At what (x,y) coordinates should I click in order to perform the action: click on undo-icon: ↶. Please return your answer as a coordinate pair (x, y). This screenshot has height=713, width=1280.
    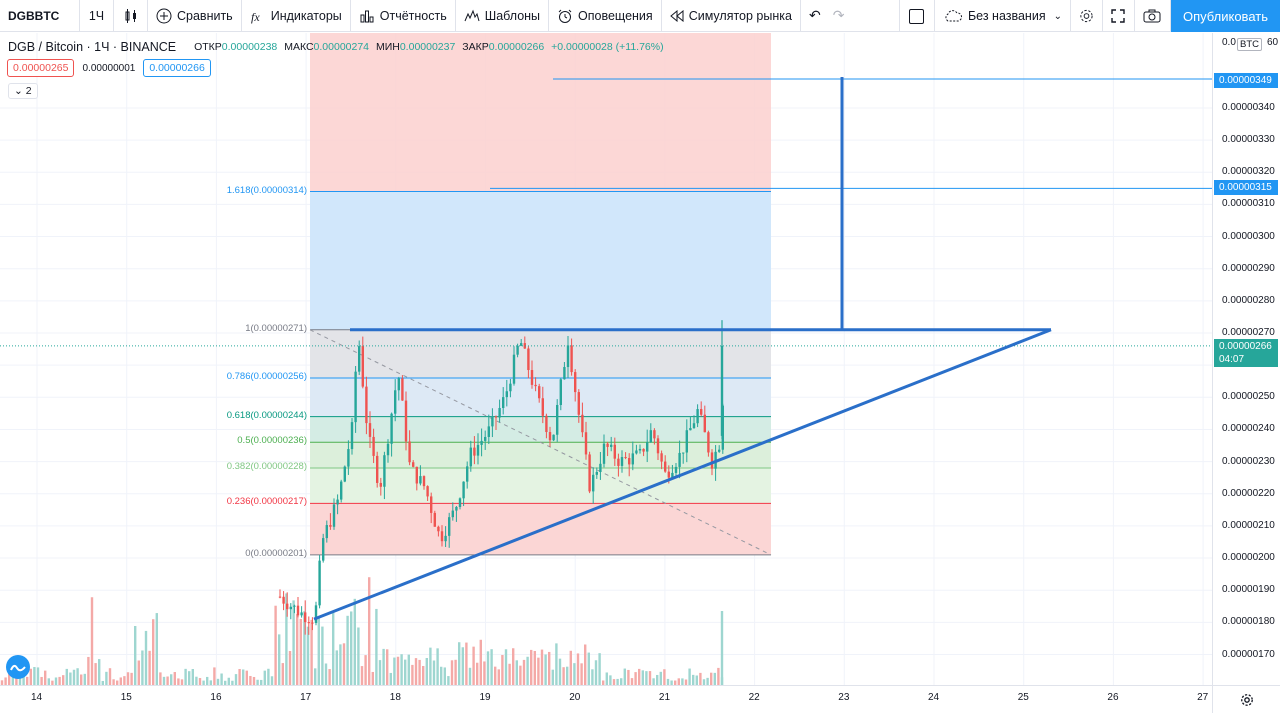
    Looking at the image, I should click on (814, 15).